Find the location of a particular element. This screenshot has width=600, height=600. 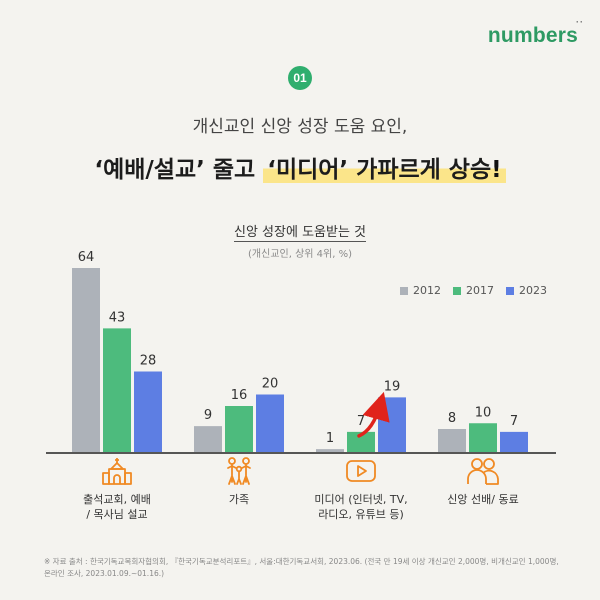

bar-church-2023 is located at coordinates (148, 411).